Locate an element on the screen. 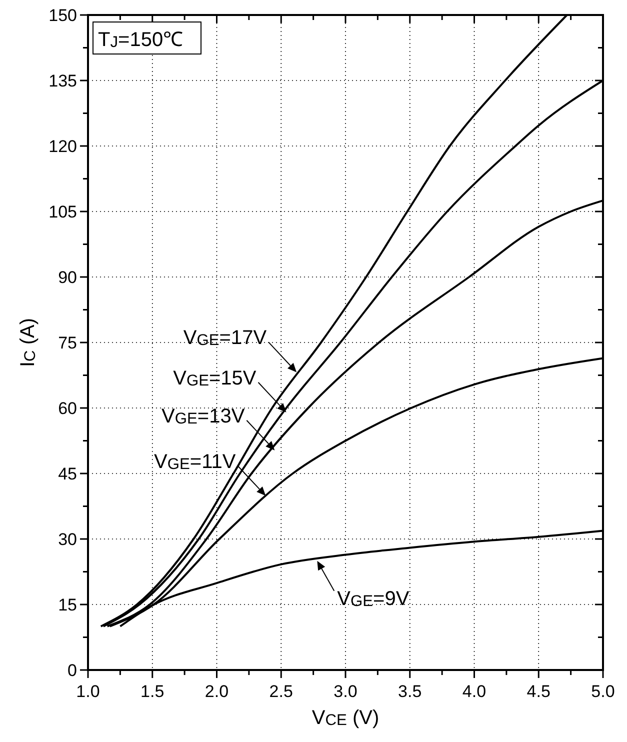 The height and width of the screenshot is (742, 627). y-tick-label: 75 is located at coordinates (67, 343).